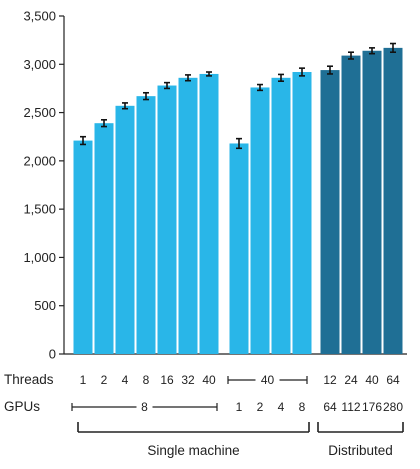 The width and height of the screenshot is (420, 469). What do you see at coordinates (240, 440) in the screenshot?
I see `group-brackets: Single machine Distributed` at bounding box center [240, 440].